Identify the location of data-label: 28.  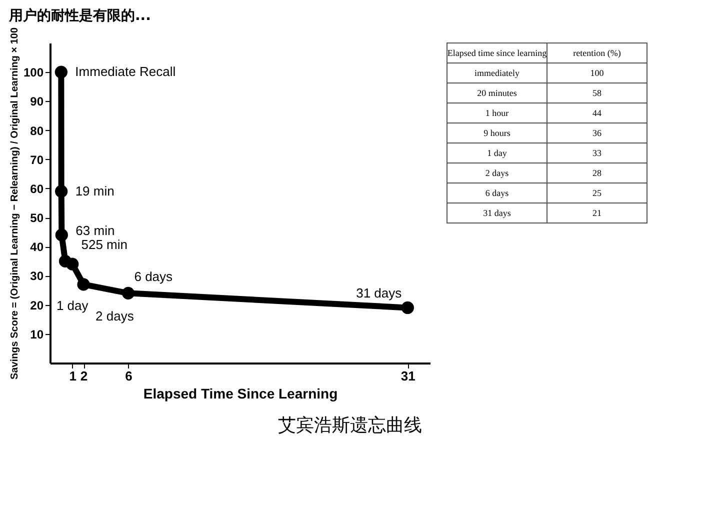
(597, 173).